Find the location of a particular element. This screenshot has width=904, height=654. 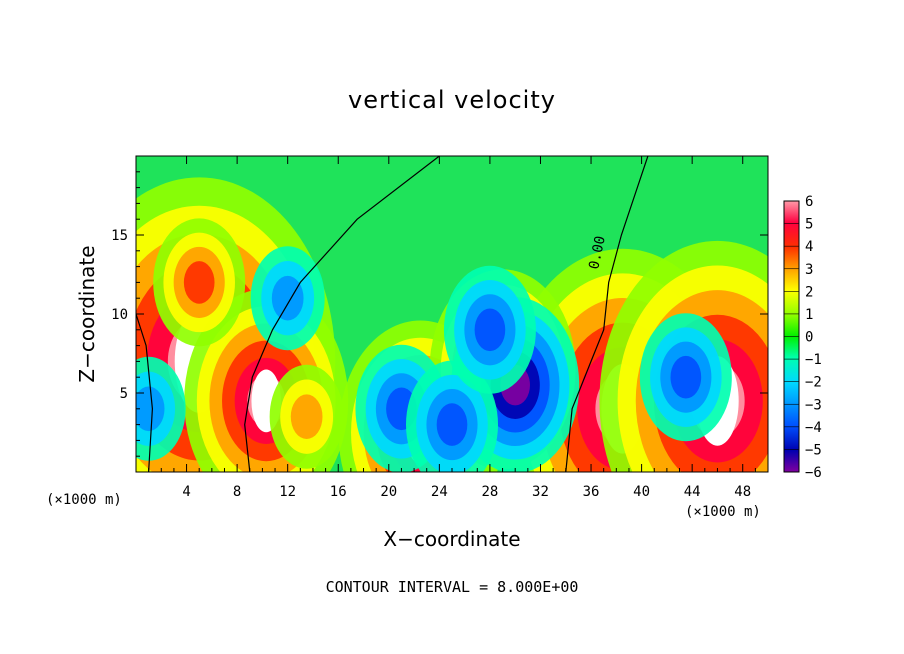

x-tick-label: 36 is located at coordinates (591, 492).